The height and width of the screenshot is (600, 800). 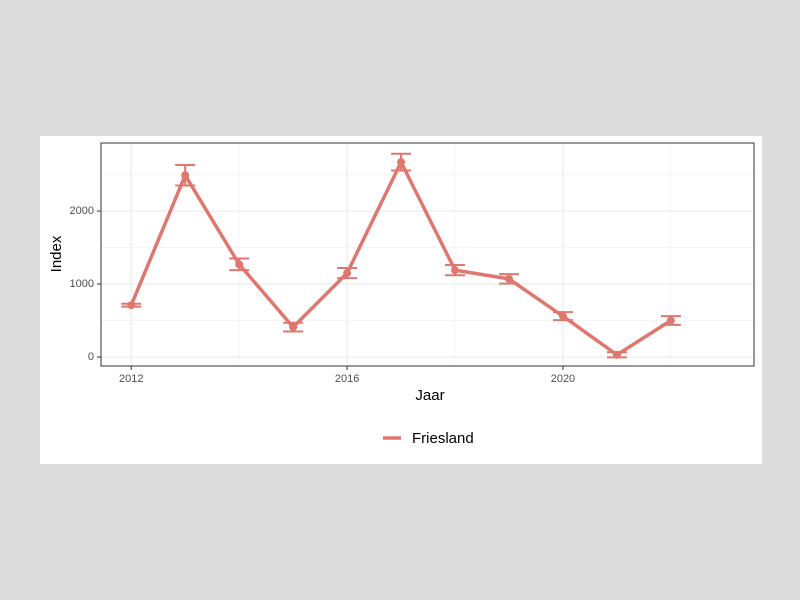 I want to click on x-tick-label: 2020, so click(x=563, y=379).